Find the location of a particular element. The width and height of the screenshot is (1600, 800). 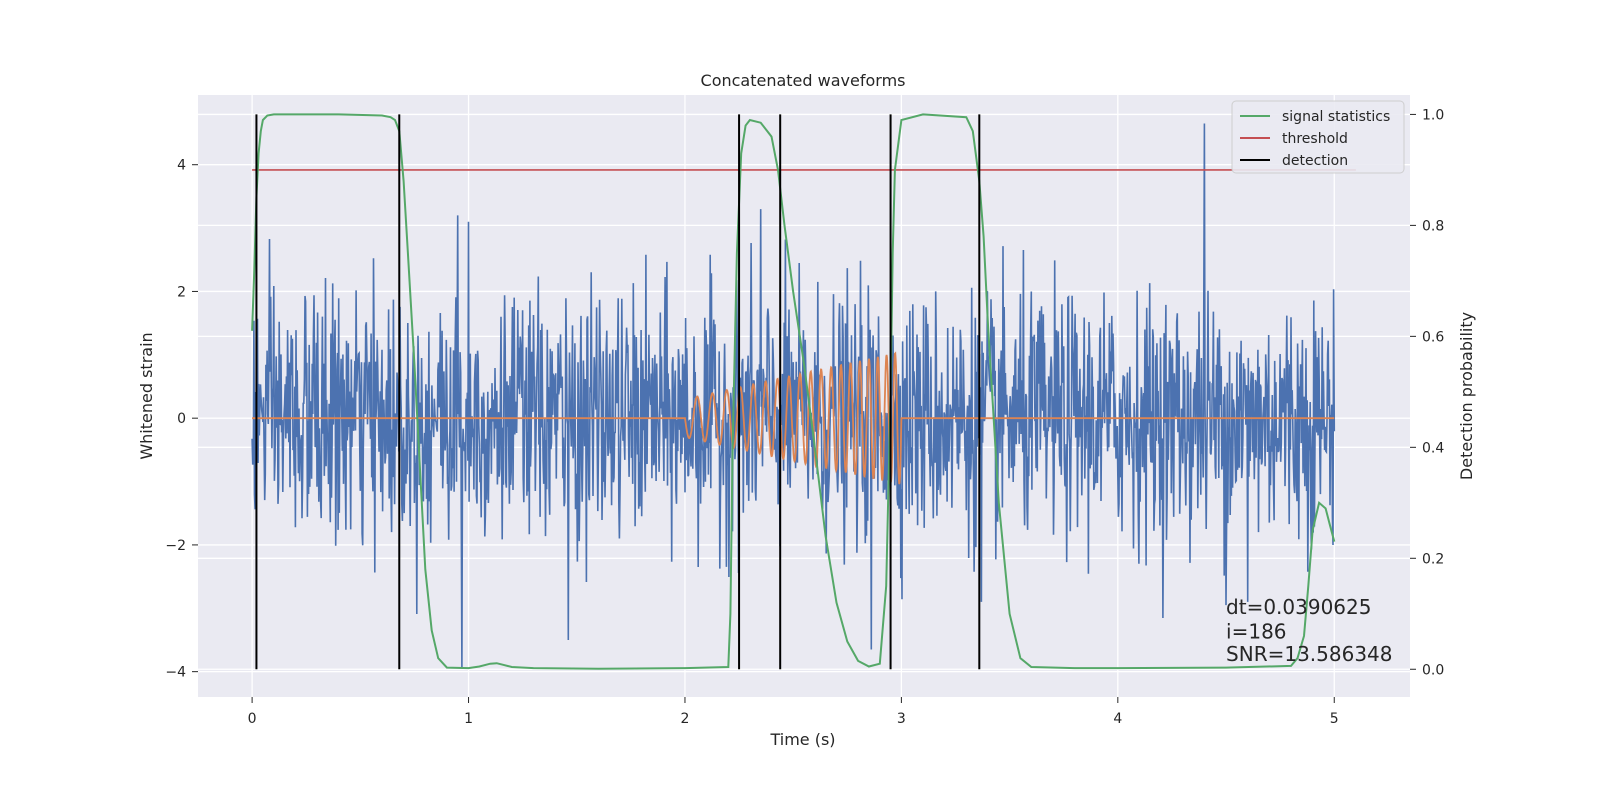

y-right-tick-label: 0.0 is located at coordinates (1433, 670).